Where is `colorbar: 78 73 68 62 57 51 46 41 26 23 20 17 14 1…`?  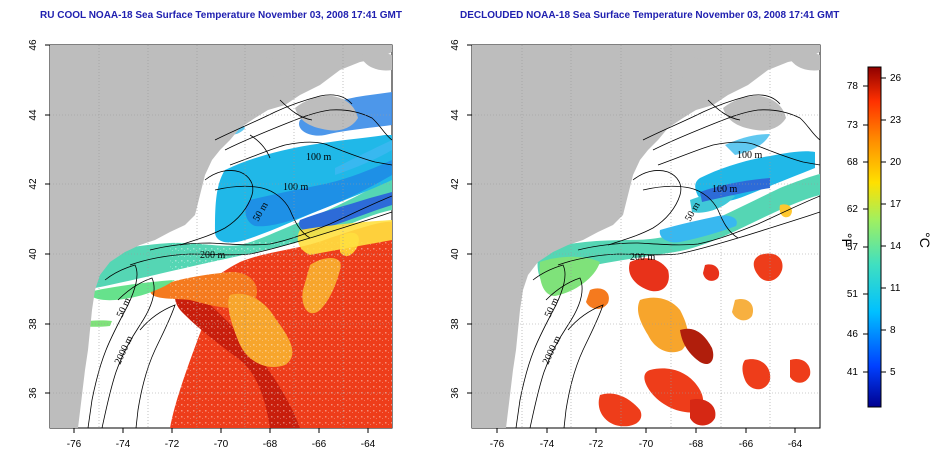 colorbar: 78 73 68 62 57 51 46 41 26 23 20 17 14 1… is located at coordinates (886, 237).